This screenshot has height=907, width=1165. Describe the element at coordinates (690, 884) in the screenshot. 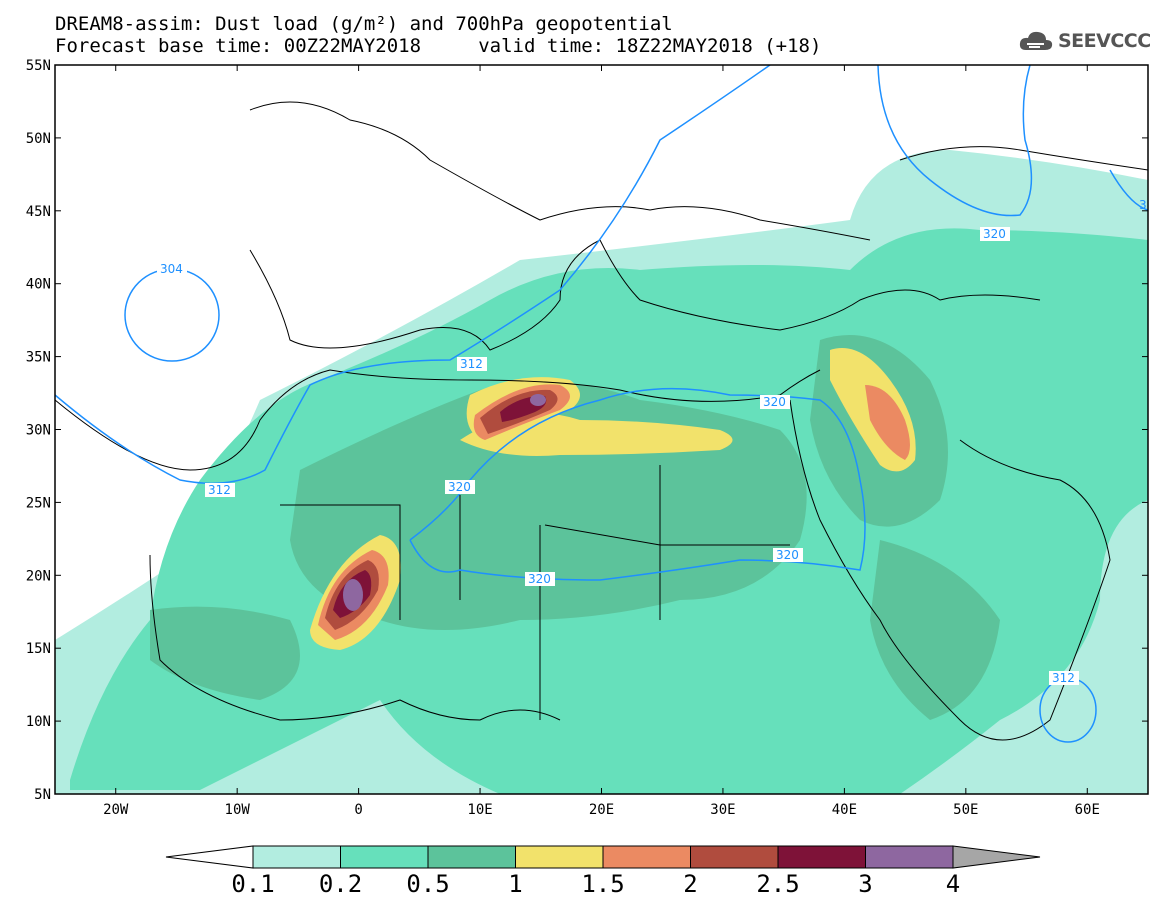

I see `legend-label: 2` at that location.